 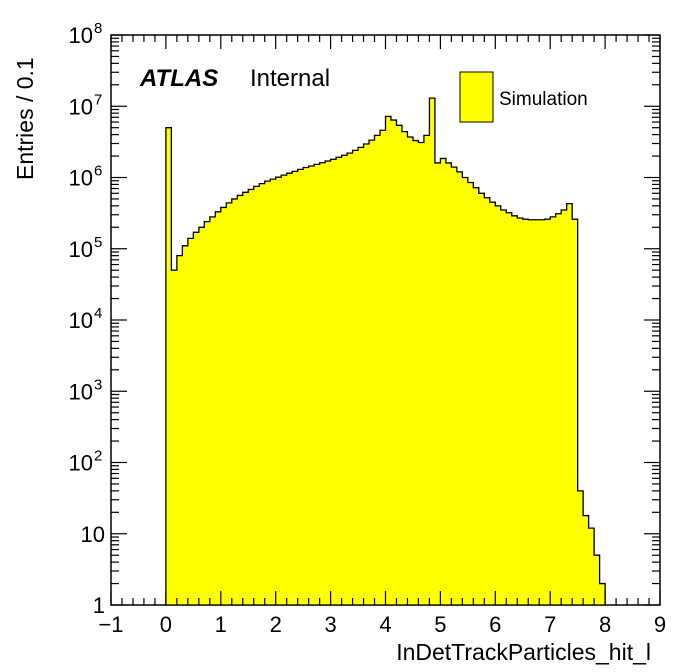 I want to click on y-tick-label: 10 8, so click(x=86, y=34).